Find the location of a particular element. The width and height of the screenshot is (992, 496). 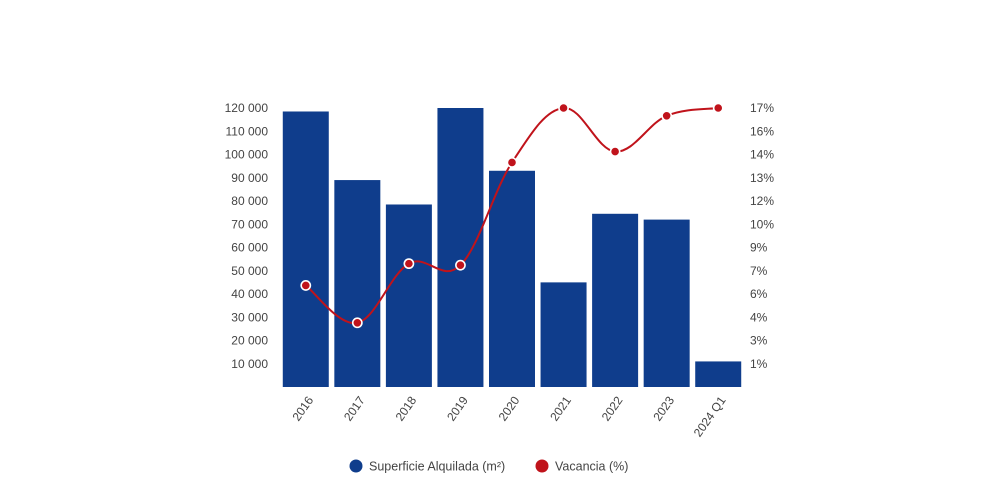

right-tick-label: 10% is located at coordinates (762, 224).